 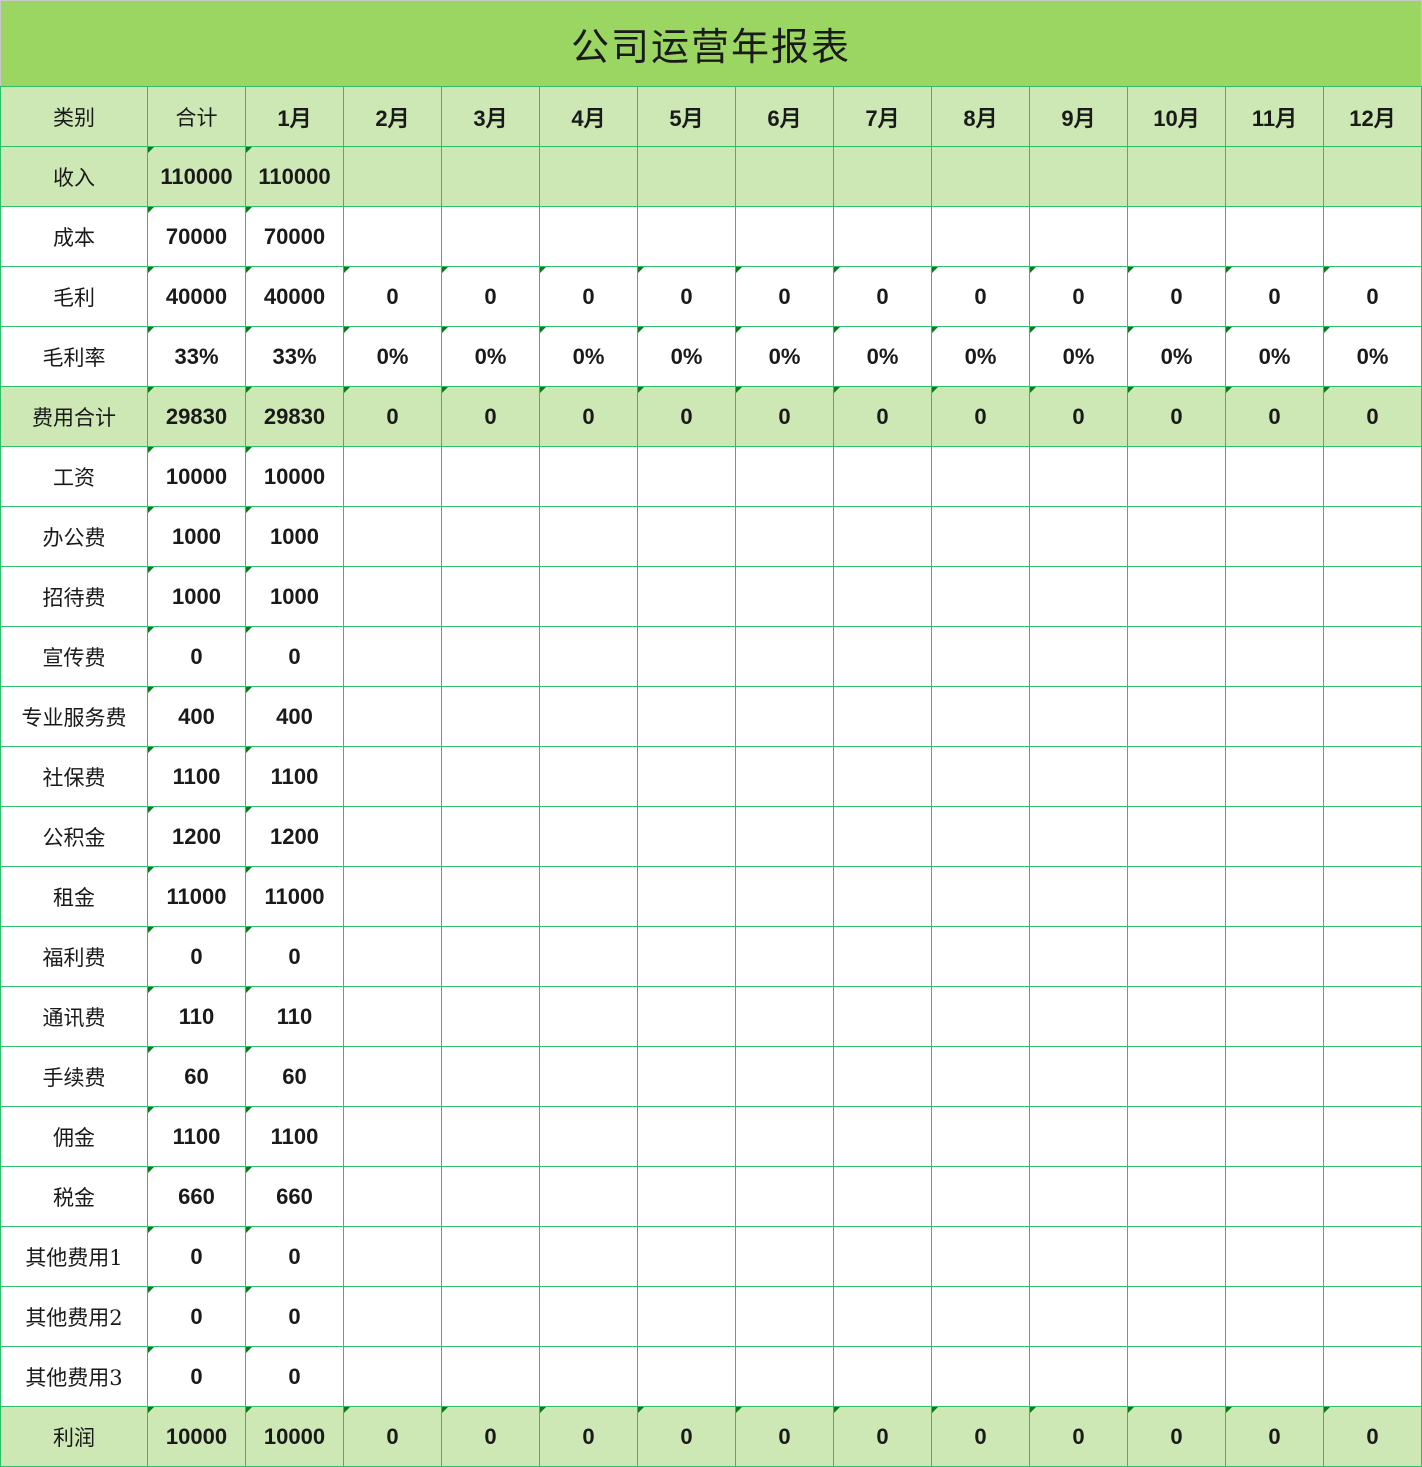 I want to click on row-label: 社保费, so click(x=74, y=776).